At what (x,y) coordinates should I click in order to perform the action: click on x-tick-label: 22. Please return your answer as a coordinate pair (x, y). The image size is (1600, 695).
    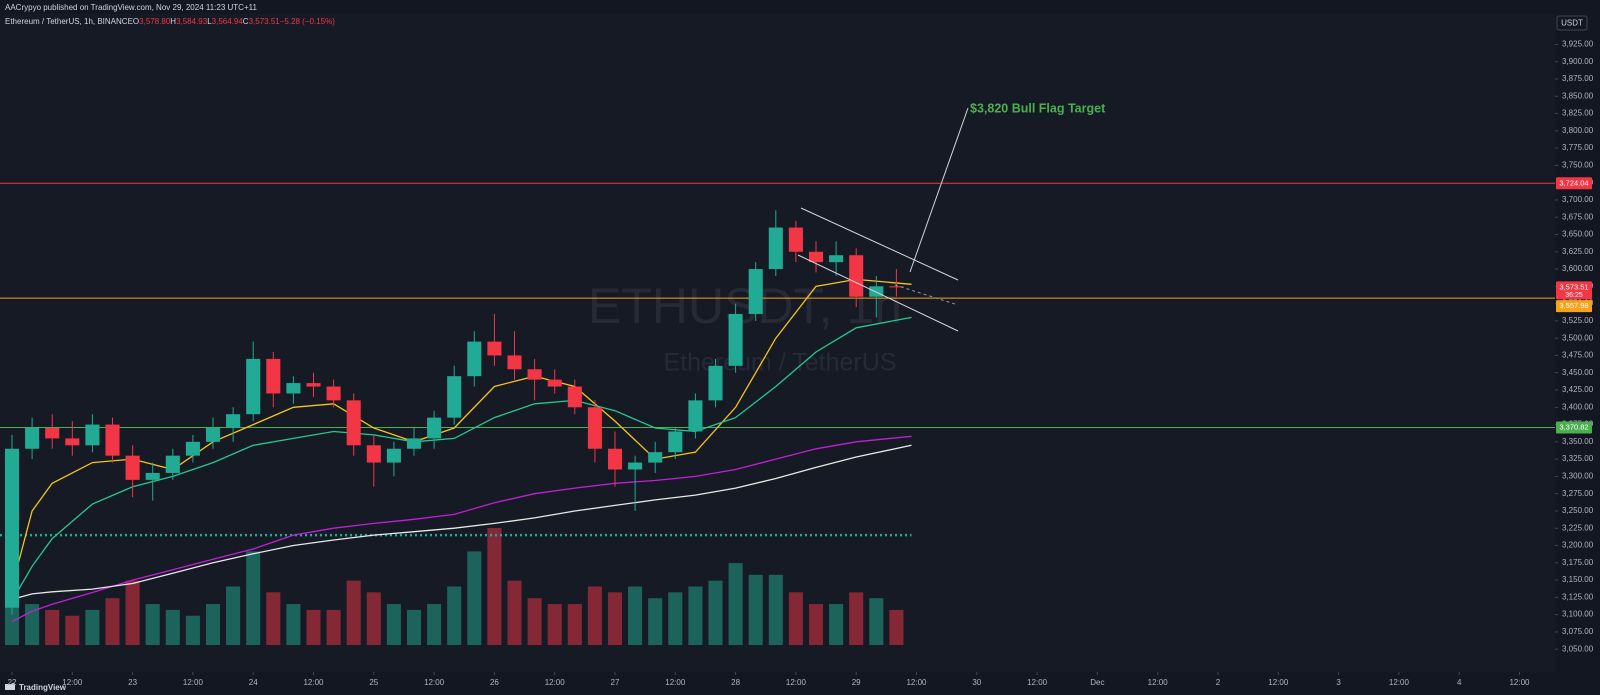
    Looking at the image, I should click on (12, 682).